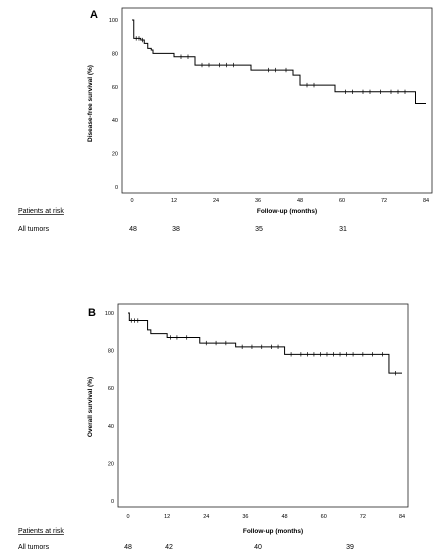  Describe the element at coordinates (216, 201) in the screenshot. I see `panel-a-x-tick-label: 24` at that location.